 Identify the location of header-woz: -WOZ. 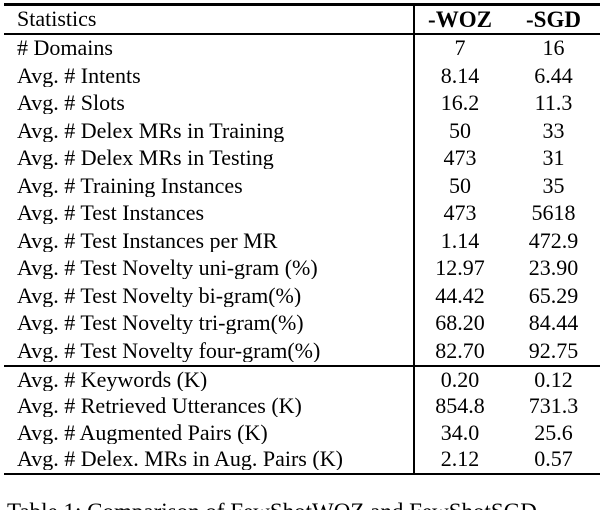
(460, 19).